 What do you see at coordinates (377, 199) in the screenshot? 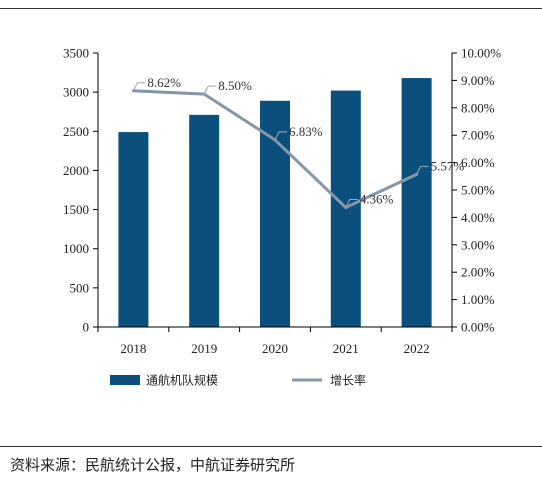
I see `growth-label-2021: 4.36%` at bounding box center [377, 199].